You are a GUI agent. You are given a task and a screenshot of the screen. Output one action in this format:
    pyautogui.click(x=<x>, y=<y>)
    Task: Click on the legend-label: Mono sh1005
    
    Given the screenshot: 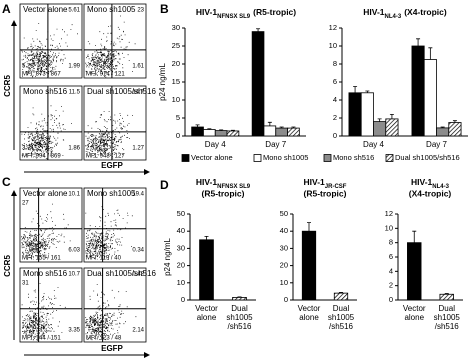 What is the action you would take?
    pyautogui.click(x=285, y=157)
    